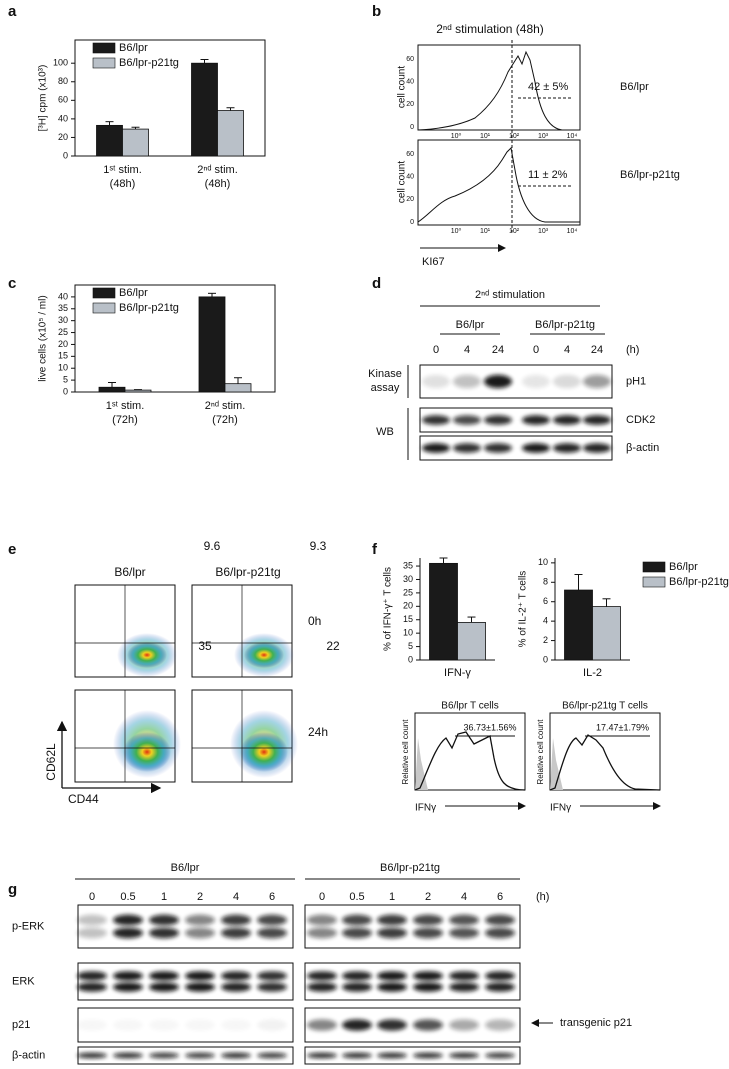 The height and width of the screenshot is (1069, 729). I want to click on section-label: WB, so click(385, 432).